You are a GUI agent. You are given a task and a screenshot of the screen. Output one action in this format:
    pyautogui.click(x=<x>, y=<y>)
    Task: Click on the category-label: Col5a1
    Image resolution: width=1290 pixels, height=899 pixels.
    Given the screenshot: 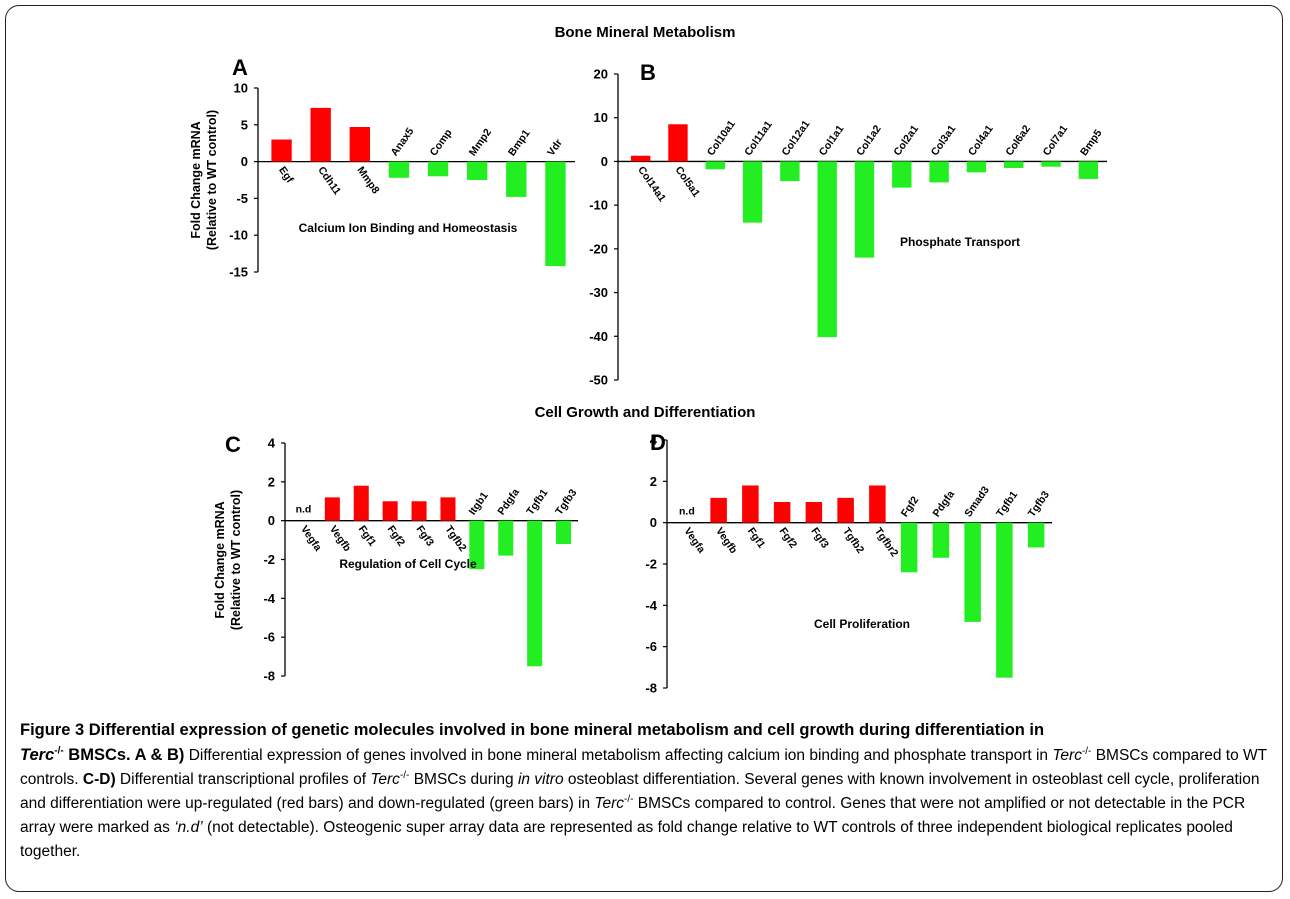 What is the action you would take?
    pyautogui.click(x=688, y=181)
    